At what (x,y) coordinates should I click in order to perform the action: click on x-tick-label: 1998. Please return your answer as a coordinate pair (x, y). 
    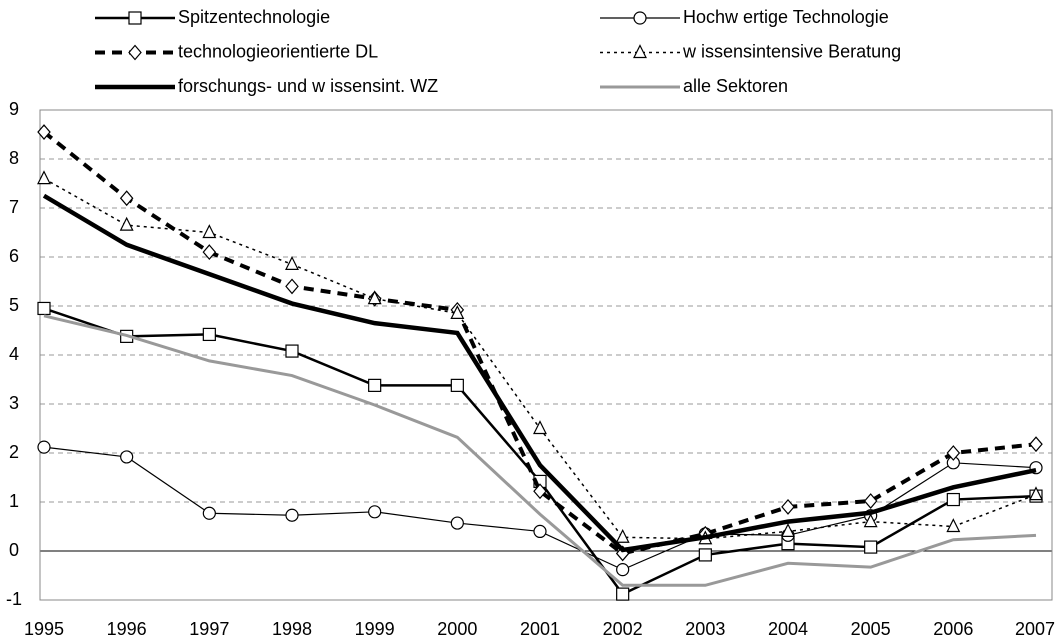
    Looking at the image, I should click on (292, 629).